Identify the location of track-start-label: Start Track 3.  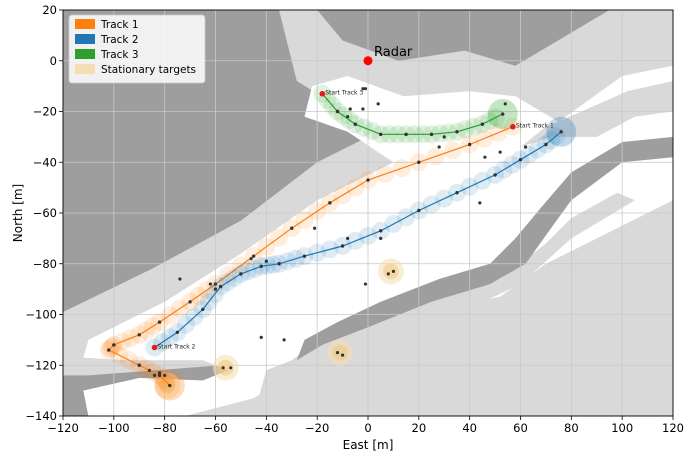
(344, 93).